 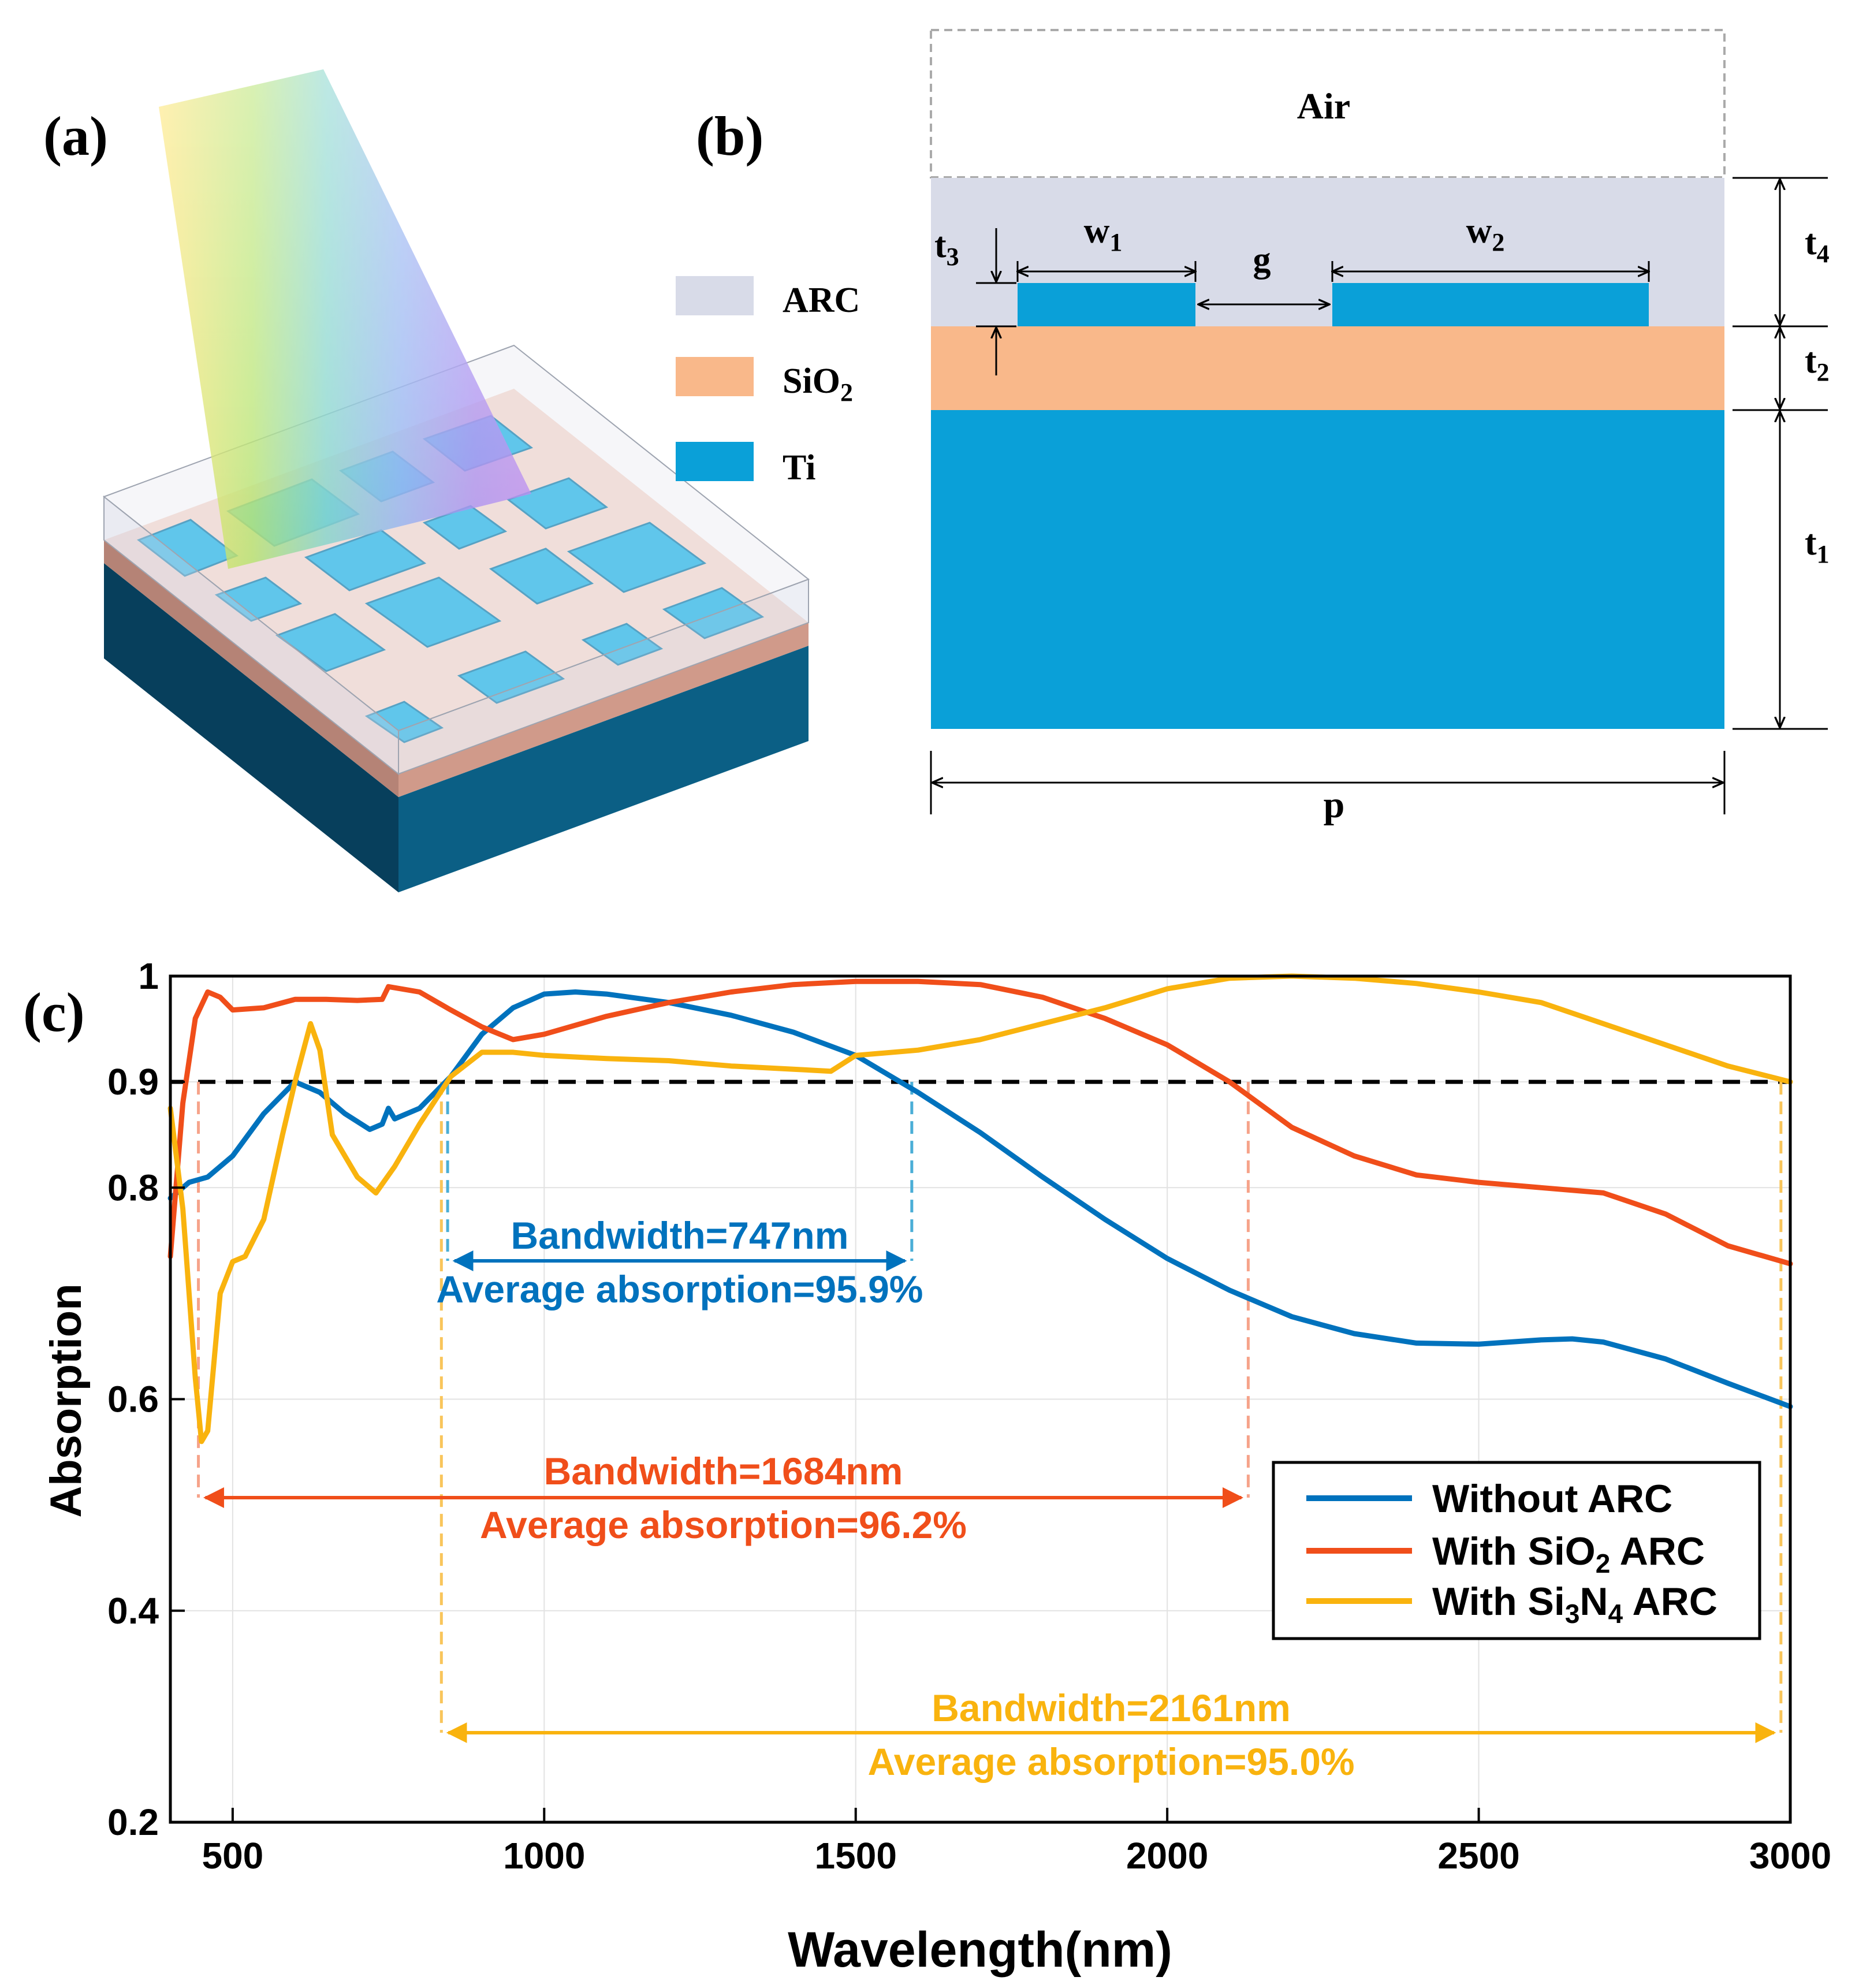 I want to click on air-region, so click(x=1328, y=104).